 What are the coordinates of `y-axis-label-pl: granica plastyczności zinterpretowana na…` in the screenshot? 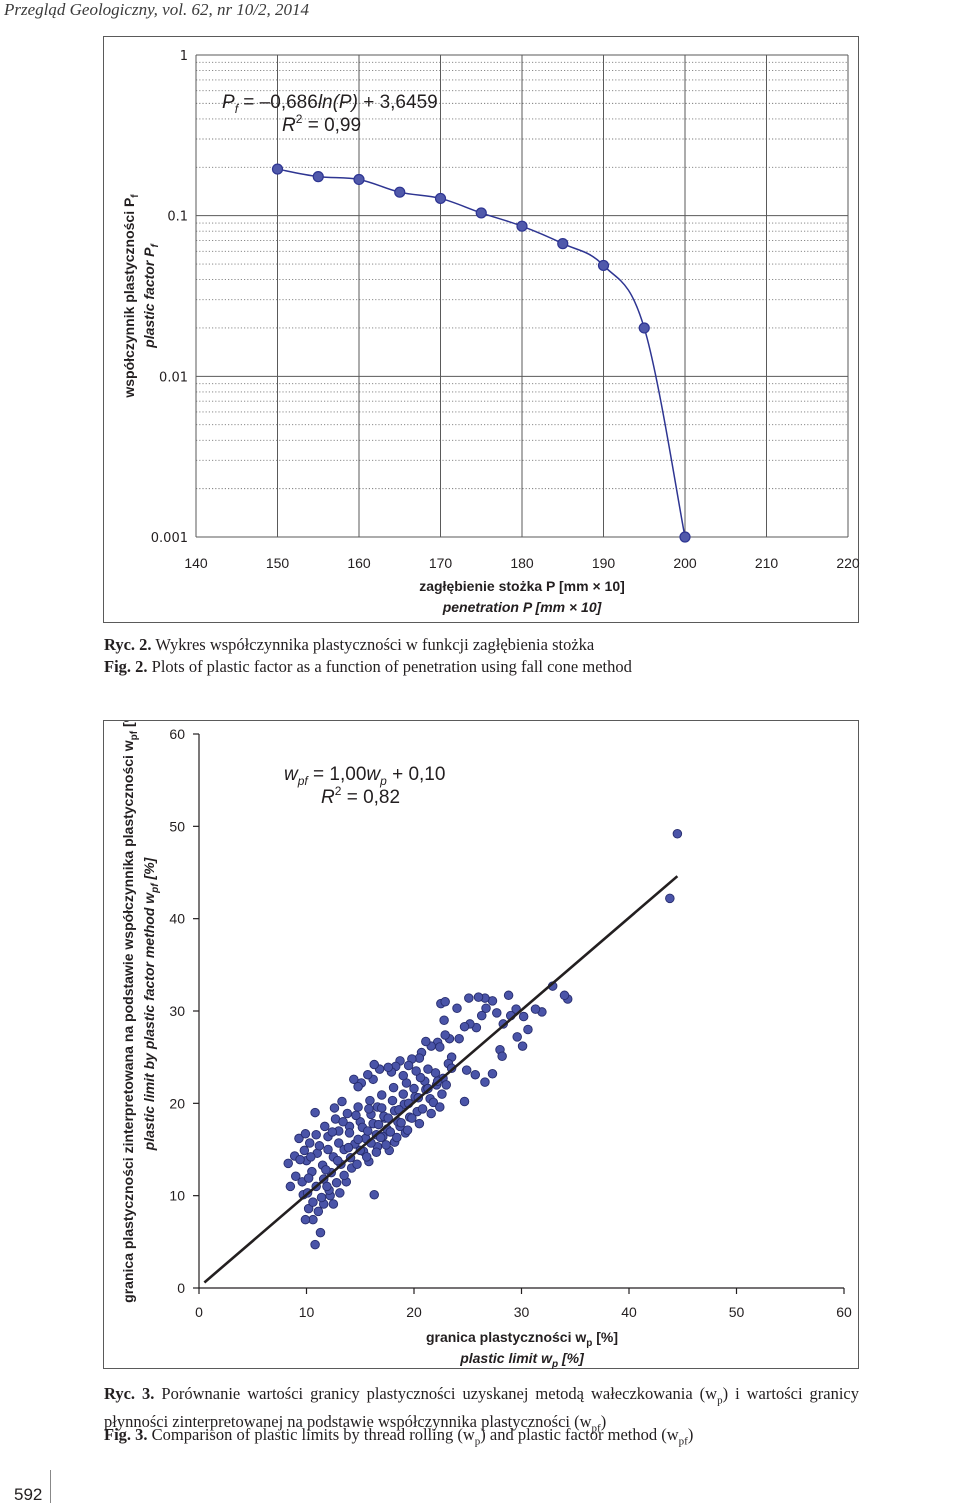 It's located at (130, 1012).